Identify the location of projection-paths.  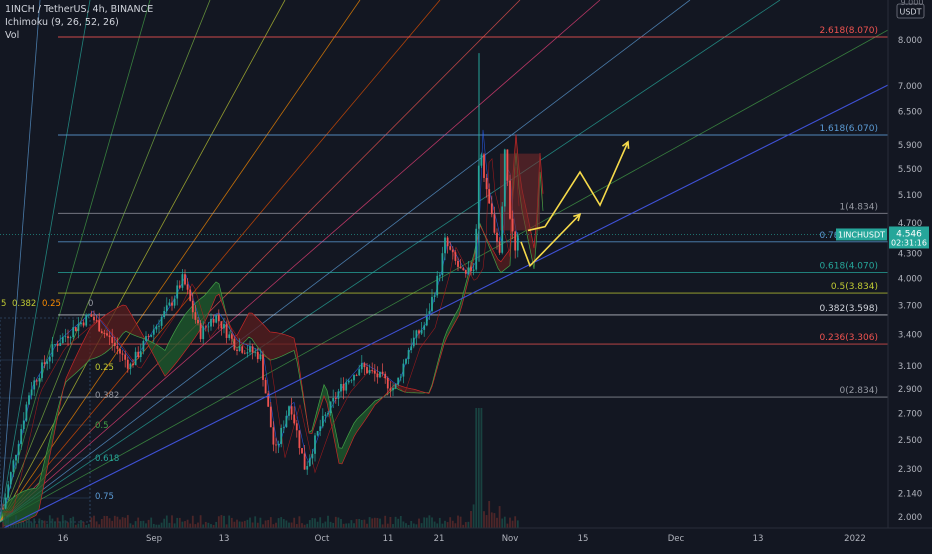
(575, 204).